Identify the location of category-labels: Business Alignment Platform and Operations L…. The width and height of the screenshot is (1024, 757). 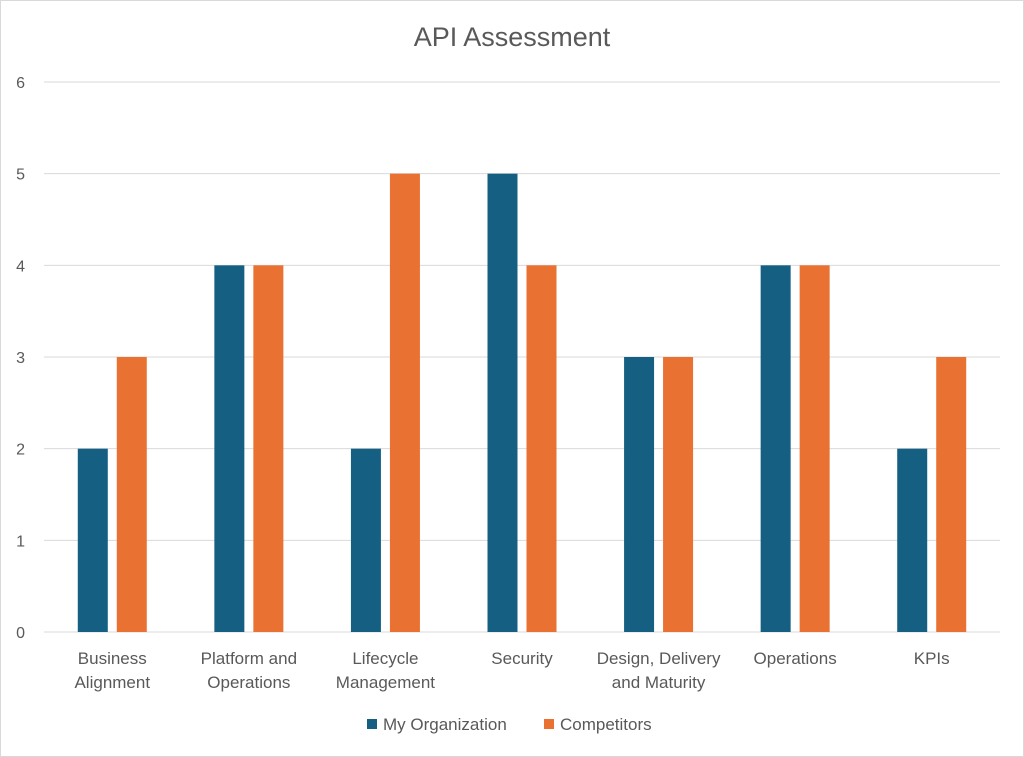
(511, 670).